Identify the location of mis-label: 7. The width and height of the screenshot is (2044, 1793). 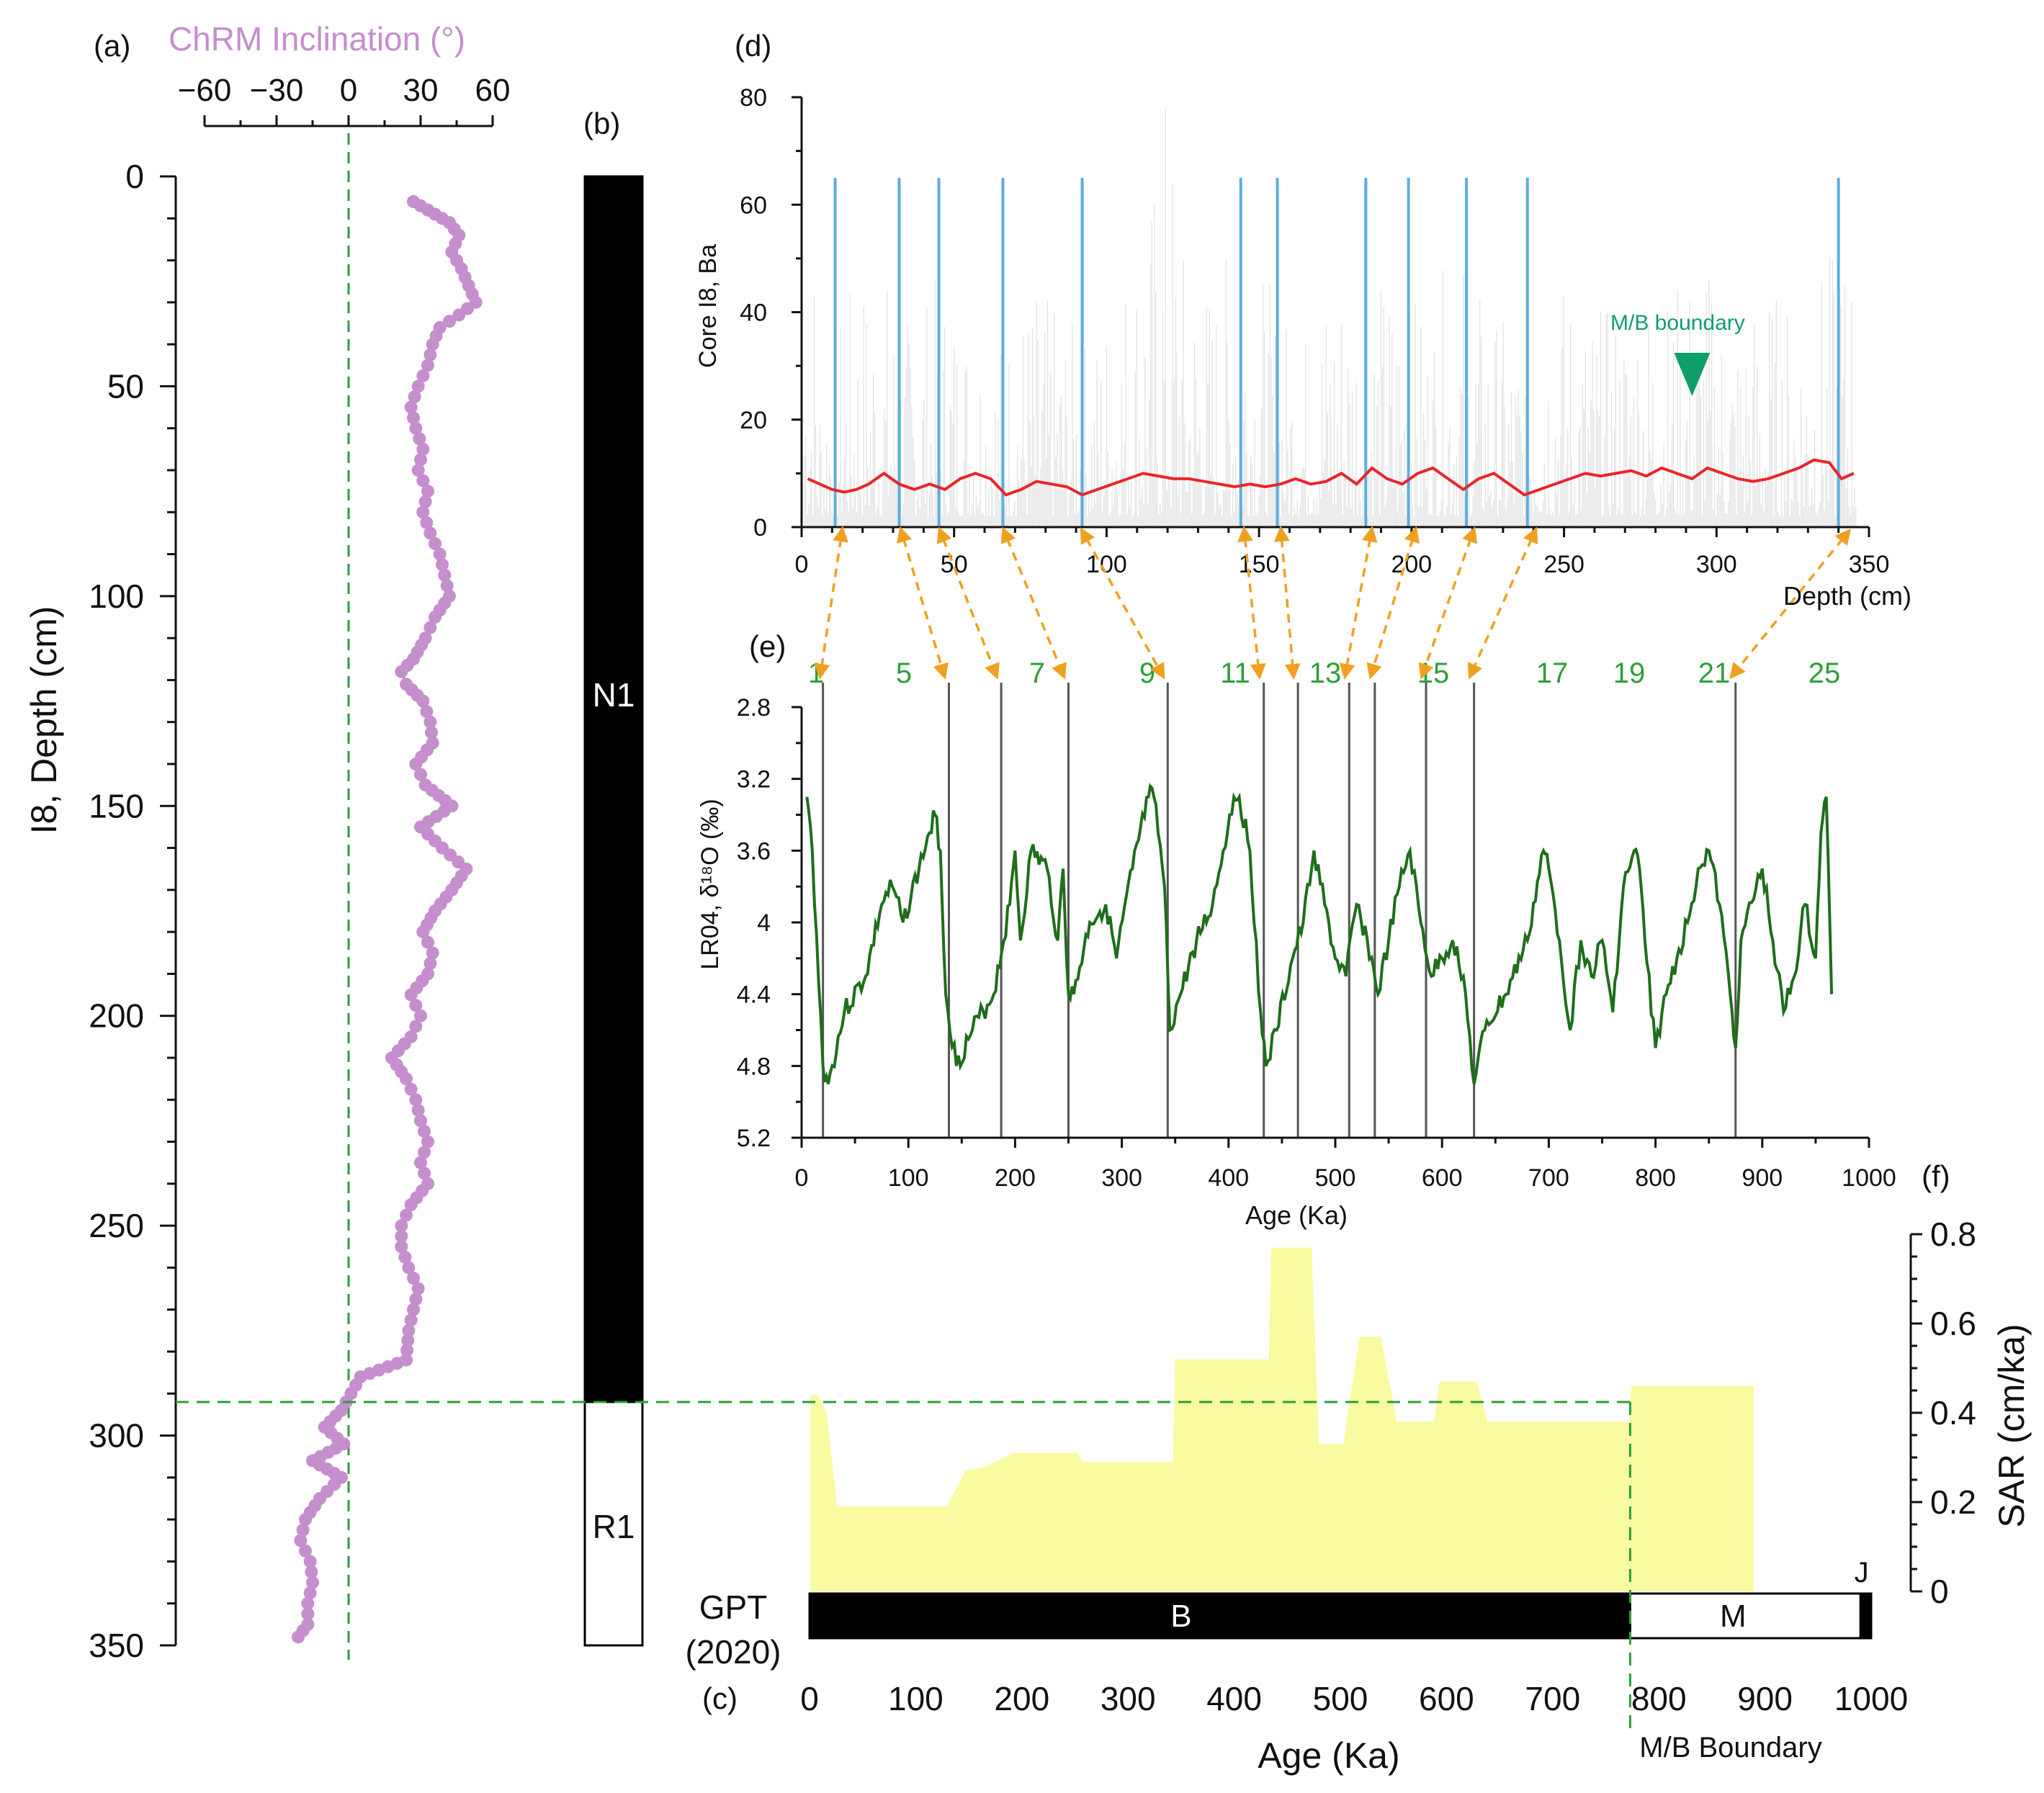
(1037, 673).